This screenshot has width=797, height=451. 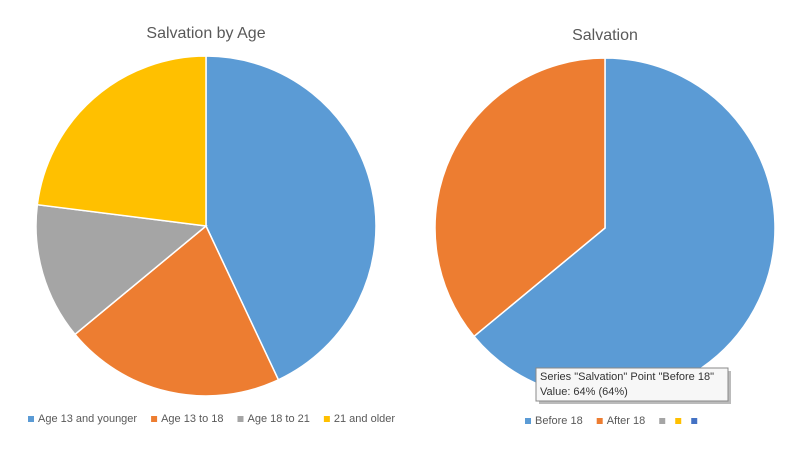 I want to click on legend-label: Age 13 to 18, so click(x=192, y=419).